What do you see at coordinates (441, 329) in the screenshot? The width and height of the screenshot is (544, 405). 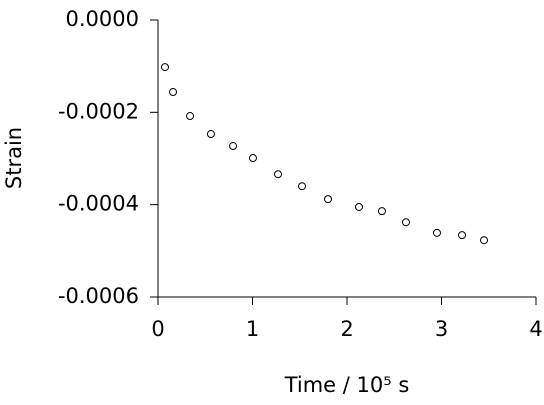 I see `x-tick-label: 3` at bounding box center [441, 329].